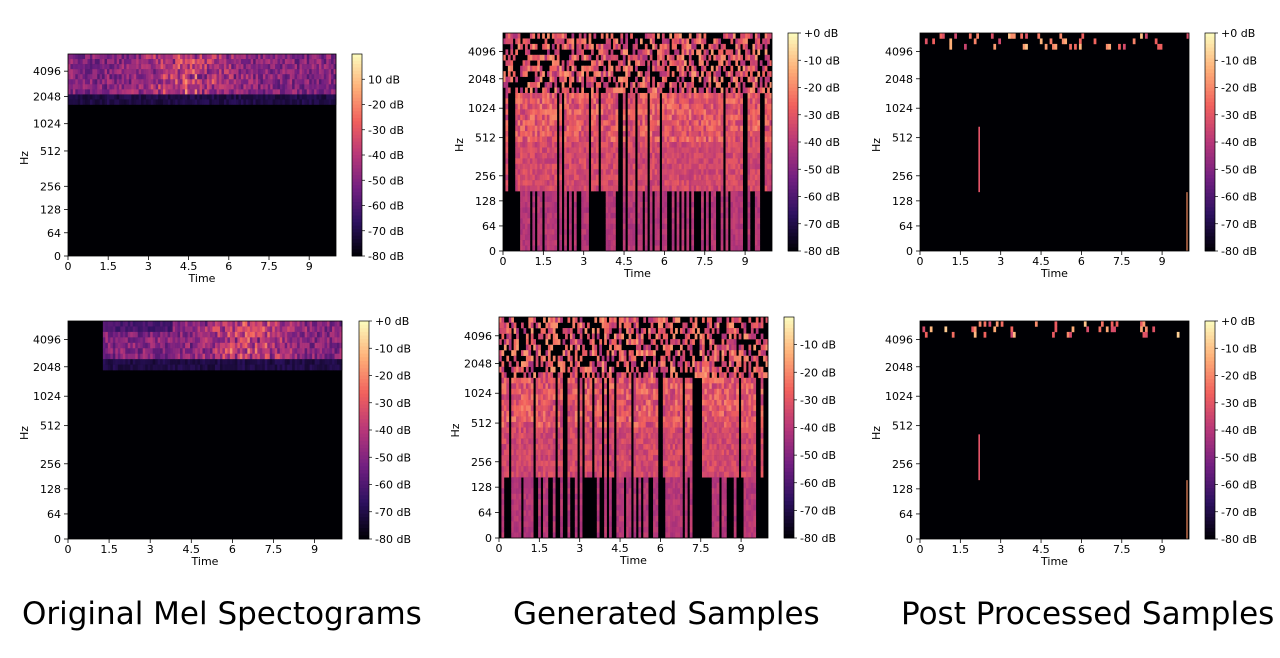  I want to click on x-axis-label: Time, so click(1054, 273).